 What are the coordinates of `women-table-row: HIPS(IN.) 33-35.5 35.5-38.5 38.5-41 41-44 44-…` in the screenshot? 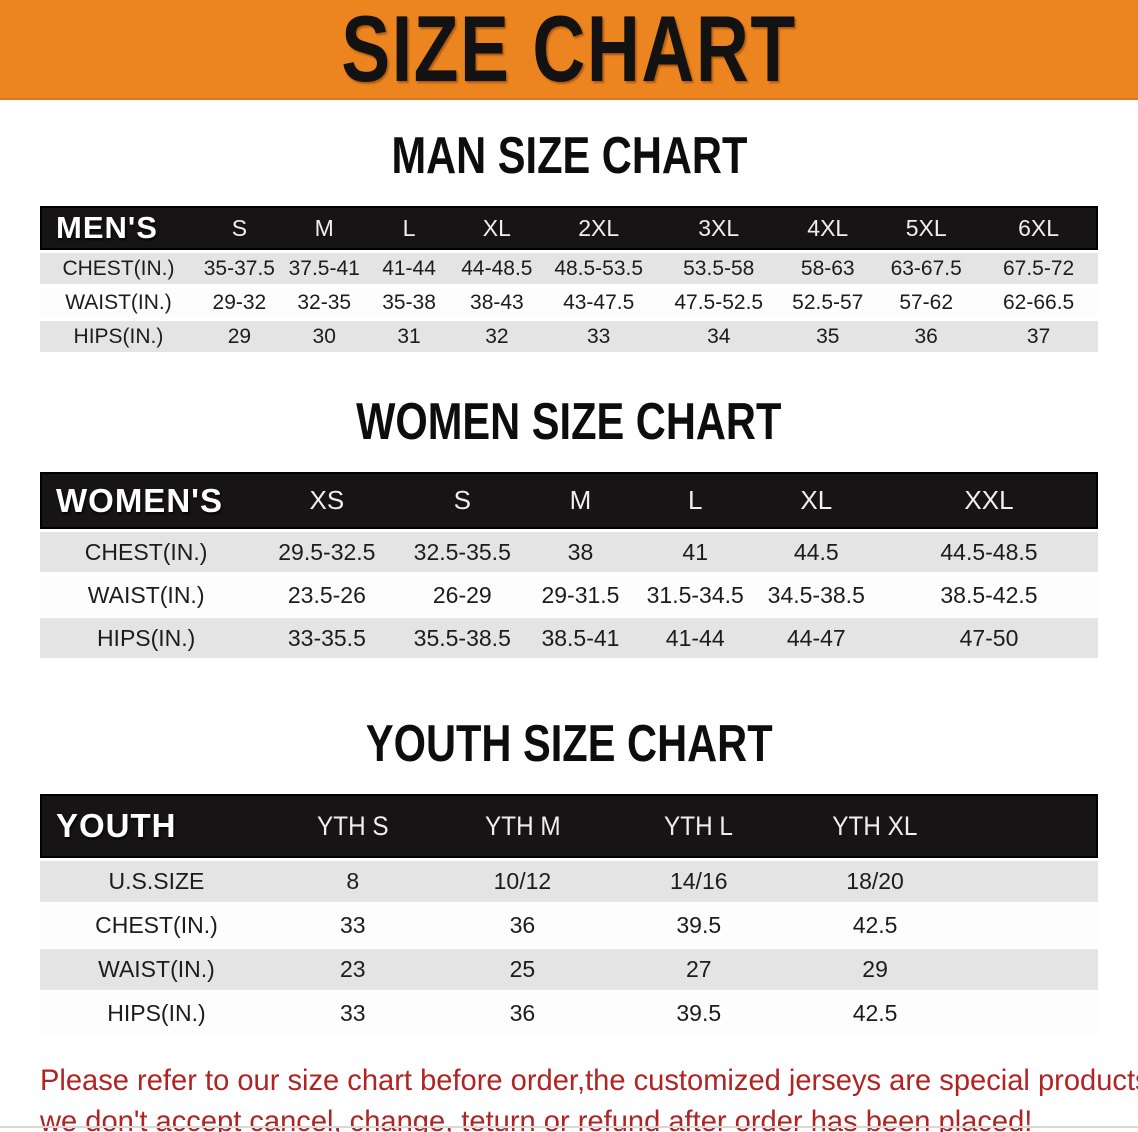 It's located at (569, 638).